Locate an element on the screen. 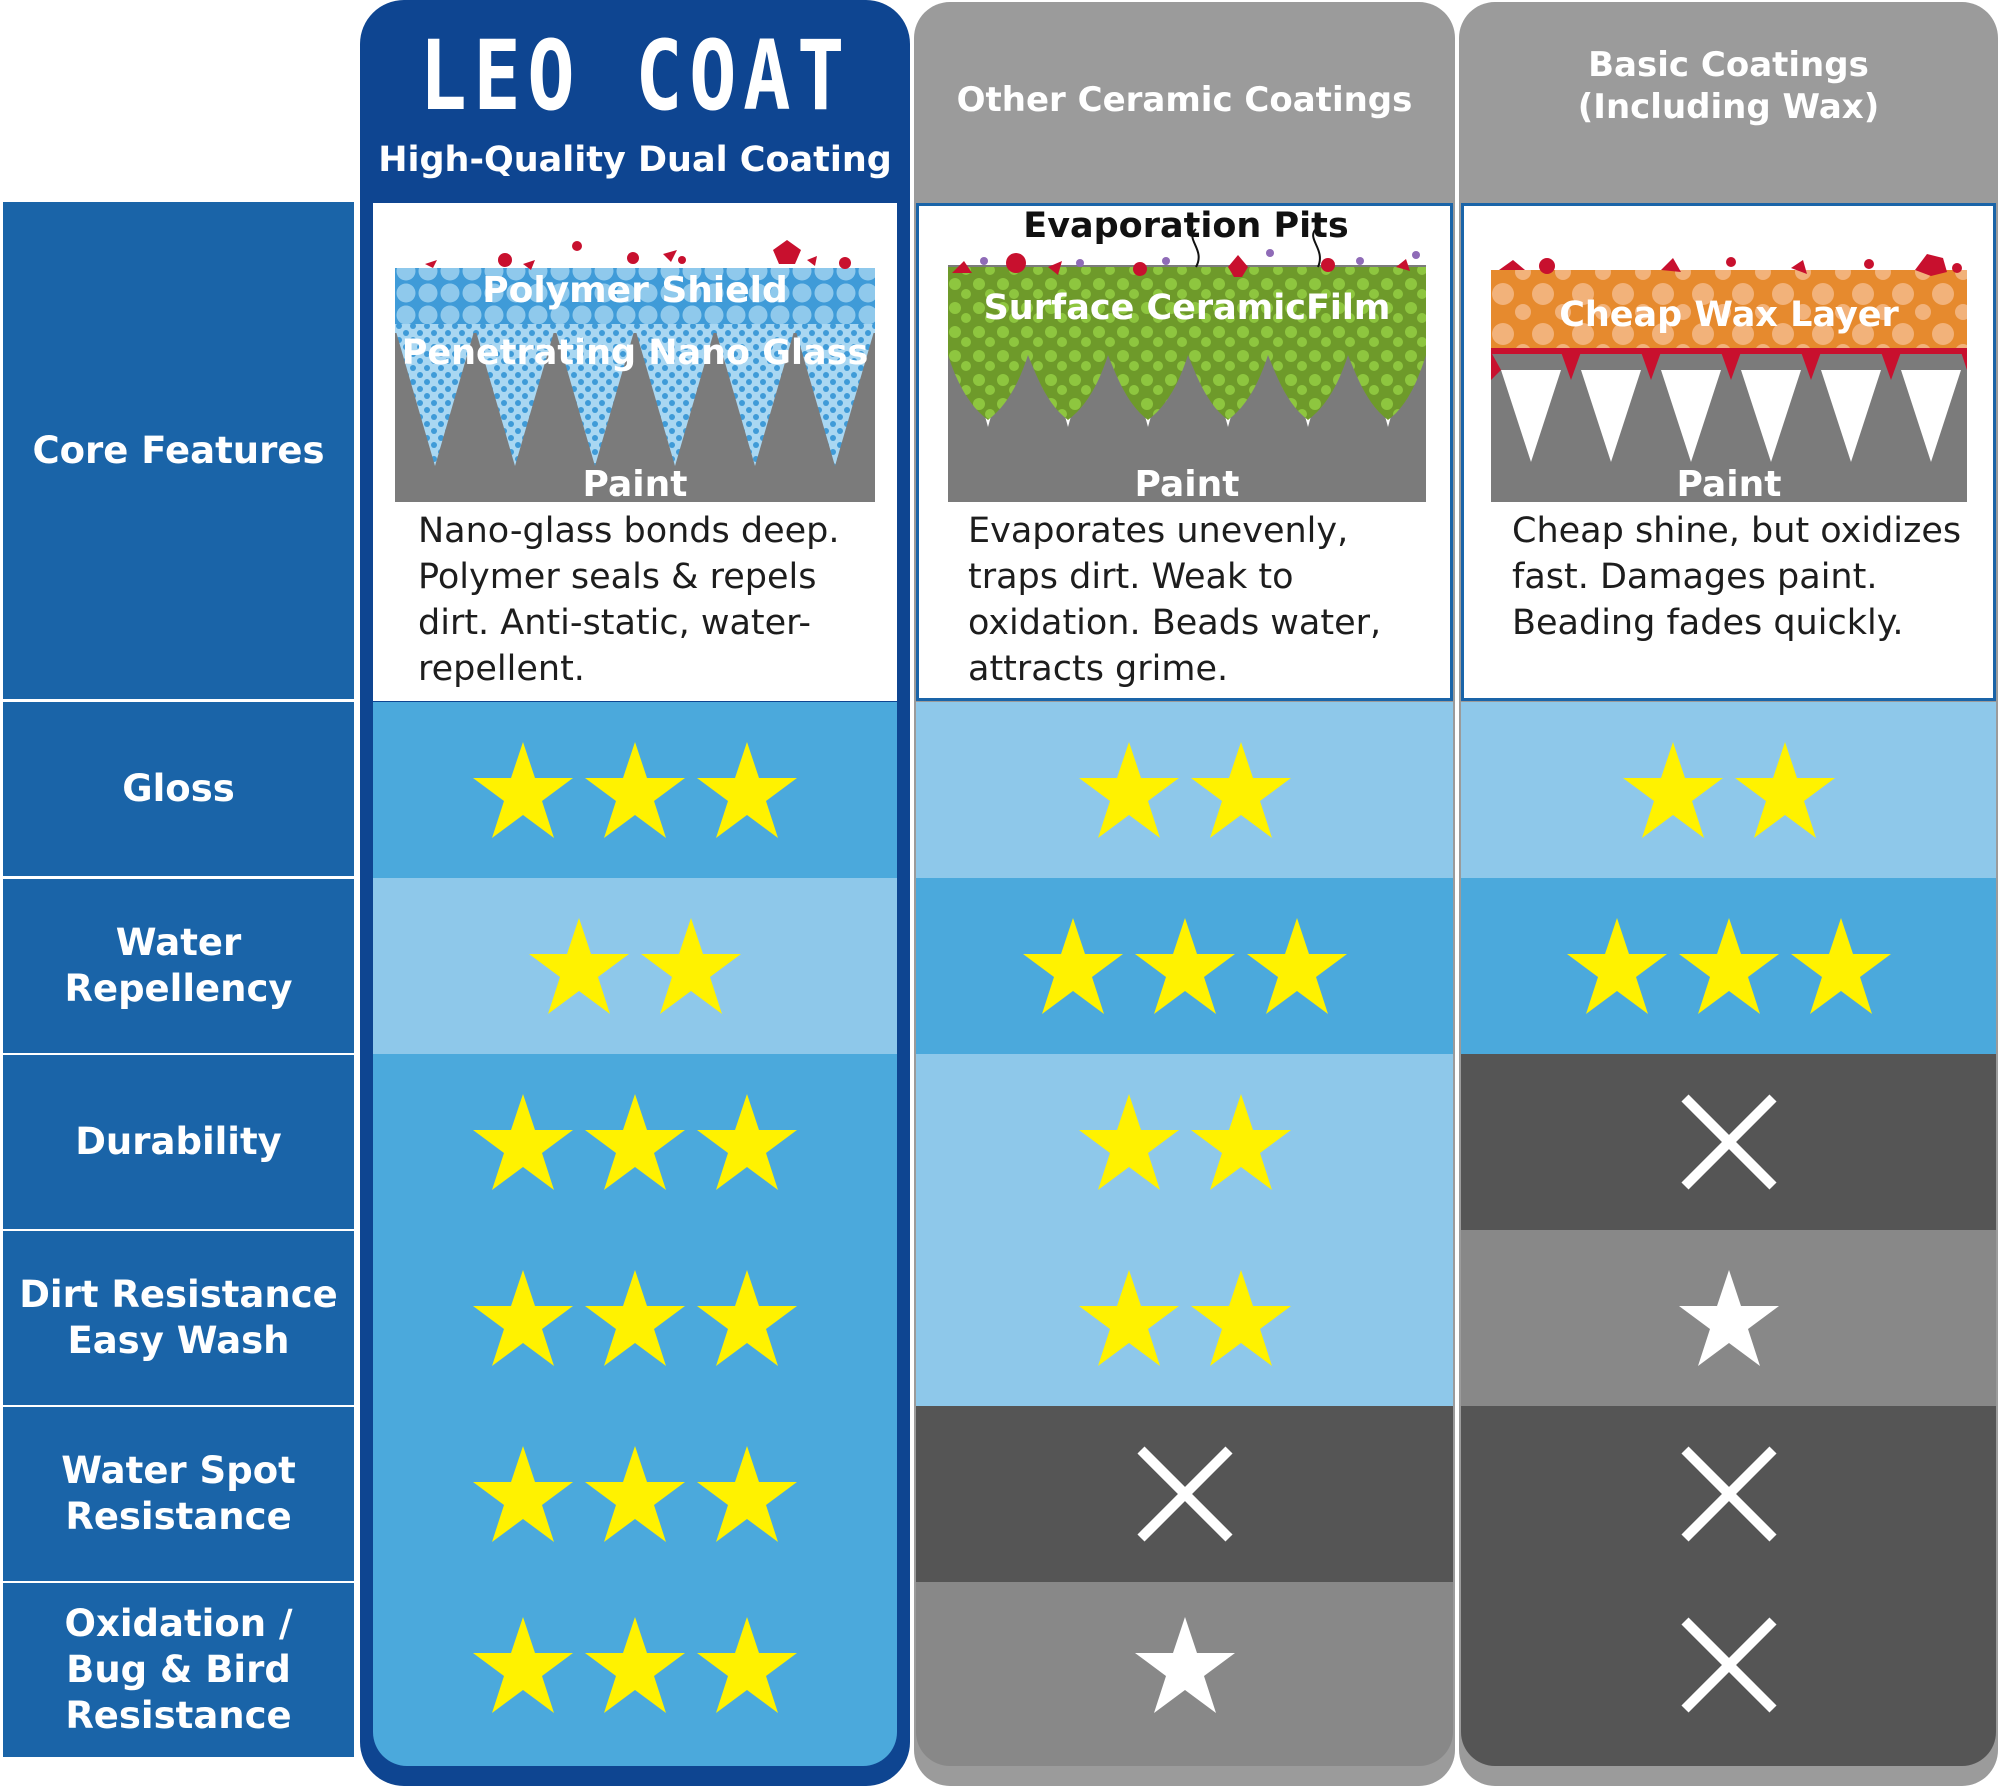 This screenshot has width=2000, height=1786. basic-coatings-diagram: Cheap Wax Layer Paint is located at coordinates (1729, 378).